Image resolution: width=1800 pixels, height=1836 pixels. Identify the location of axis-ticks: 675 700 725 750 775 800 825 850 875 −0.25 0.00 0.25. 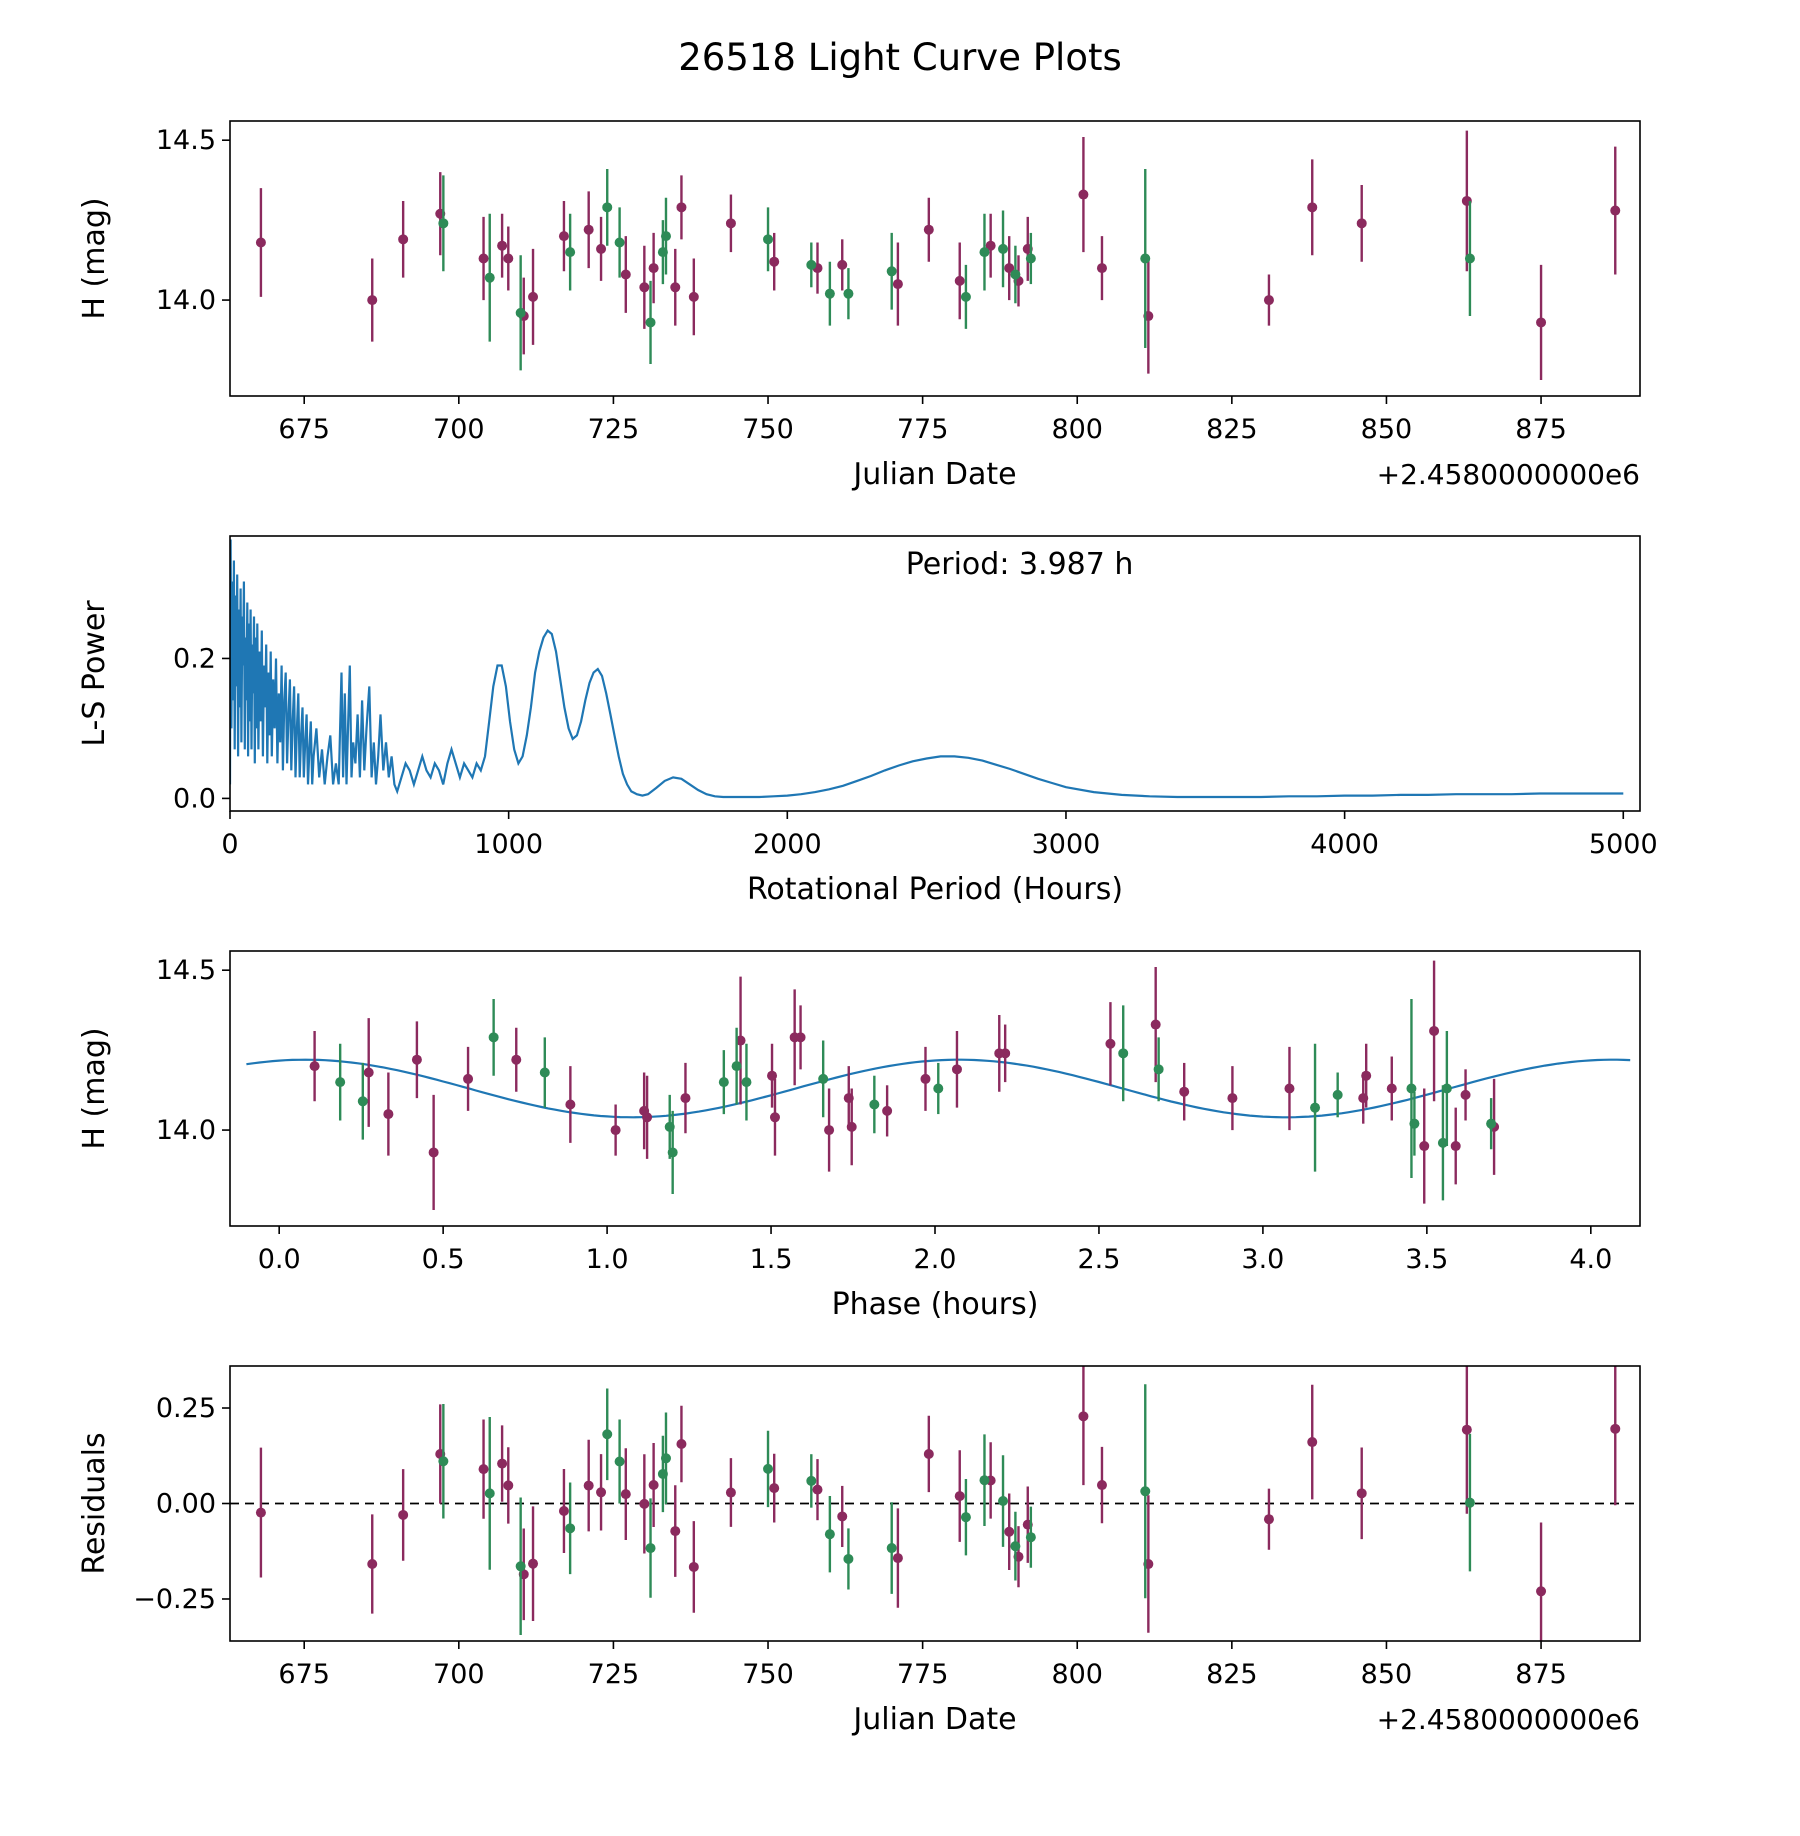
(850, 1541).